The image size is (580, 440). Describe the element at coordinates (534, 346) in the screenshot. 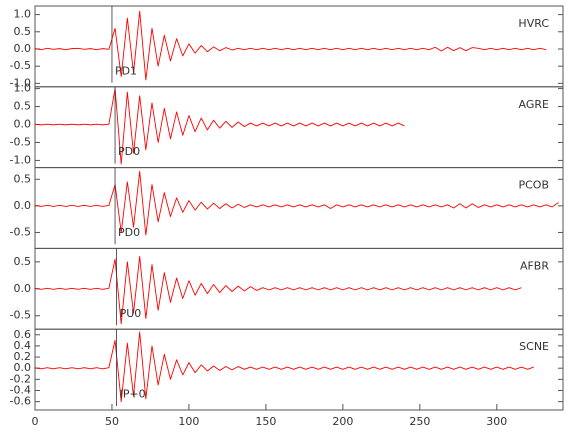

I see `station-name: SCNE` at that location.